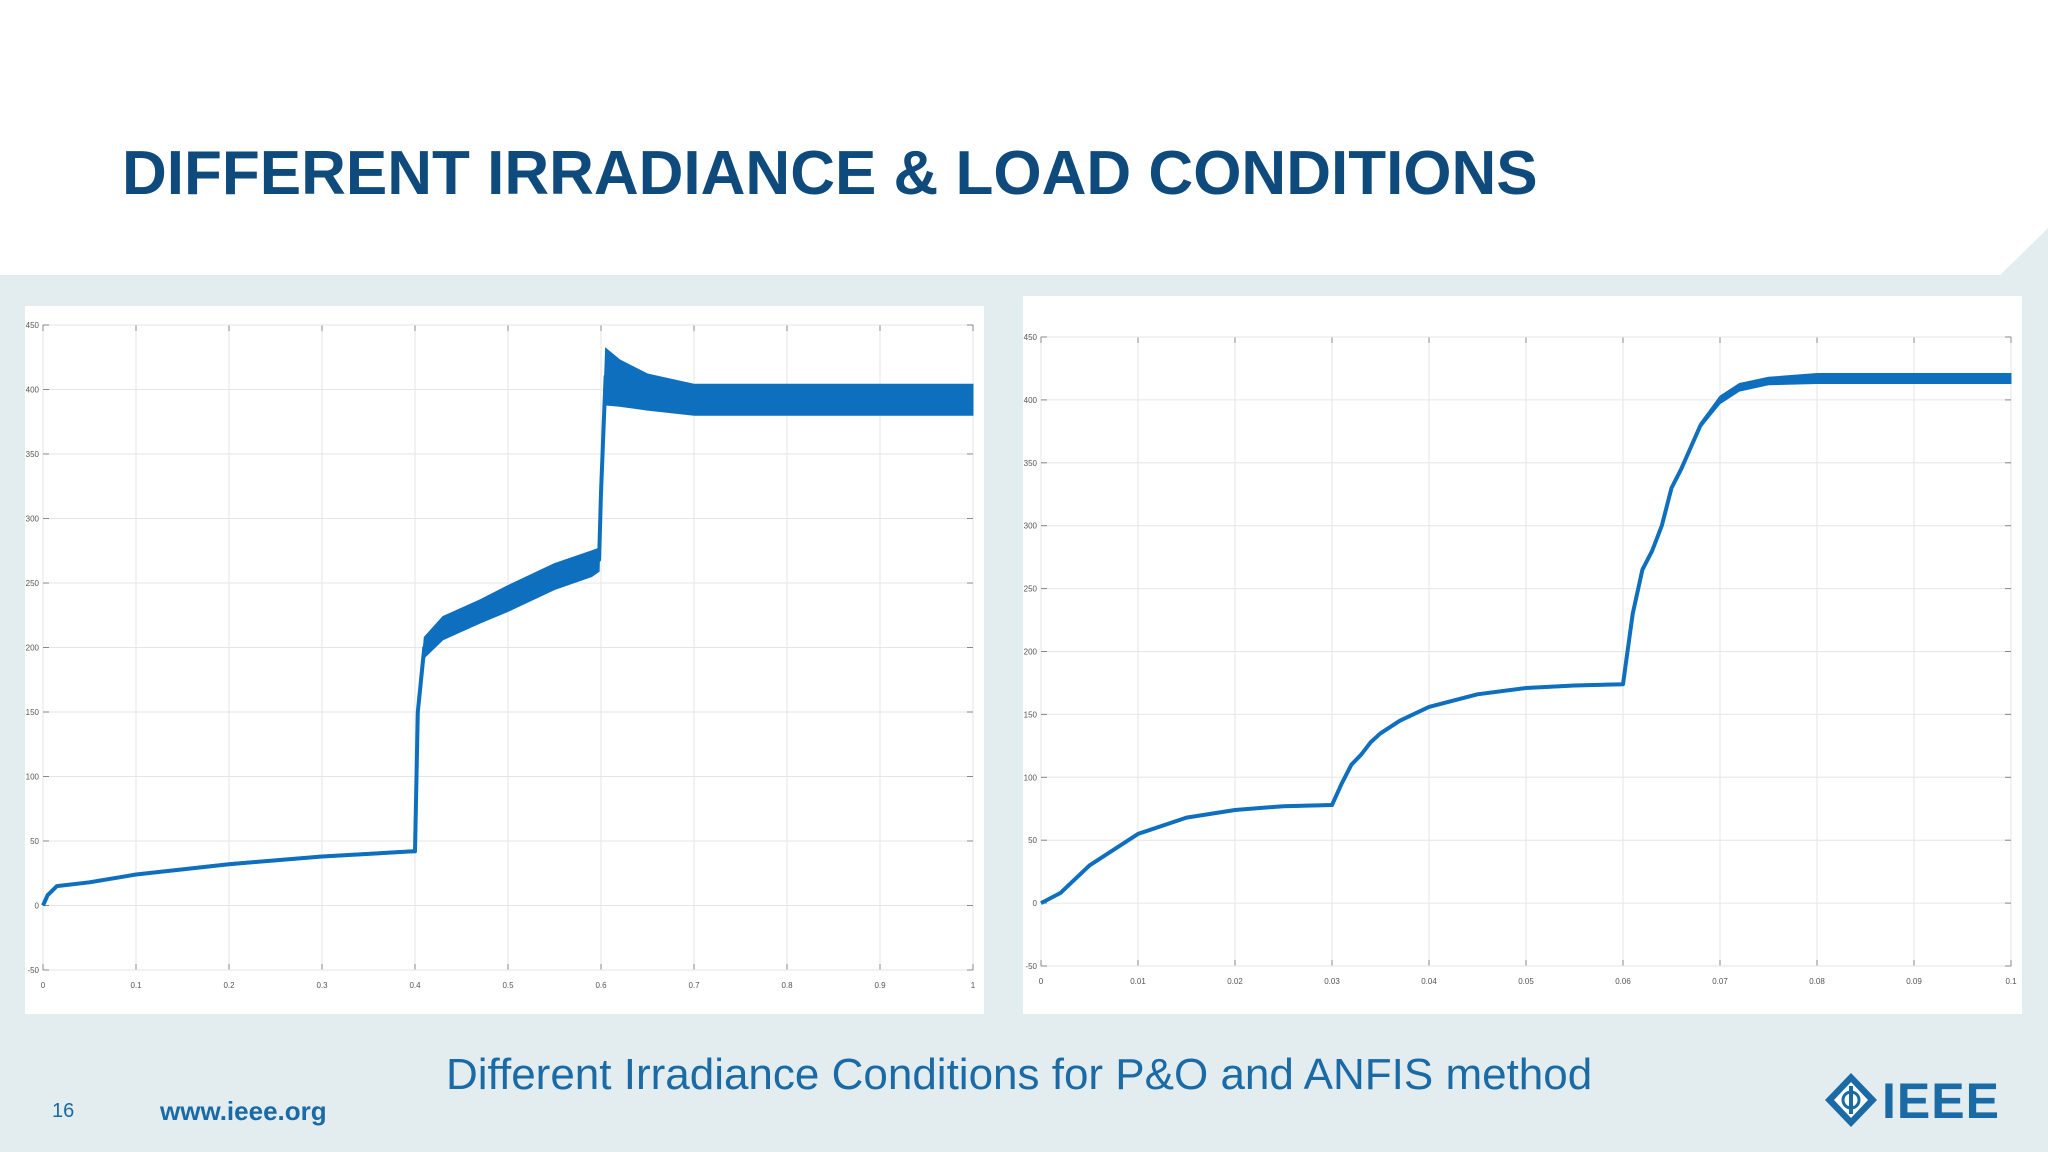 The width and height of the screenshot is (2048, 1152). What do you see at coordinates (787, 985) in the screenshot?
I see `x-tick-label: 0.8` at bounding box center [787, 985].